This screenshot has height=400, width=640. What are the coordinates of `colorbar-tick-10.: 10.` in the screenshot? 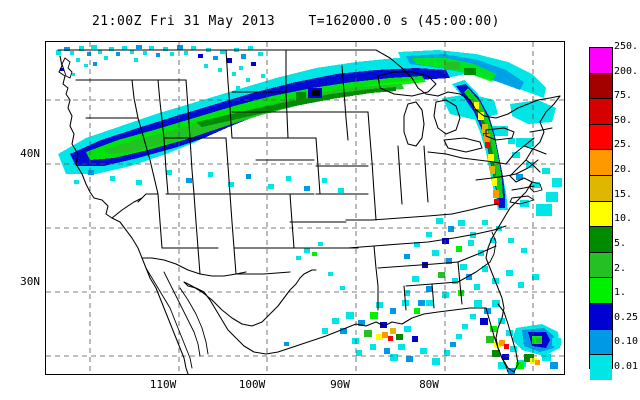 It's located at (623, 219).